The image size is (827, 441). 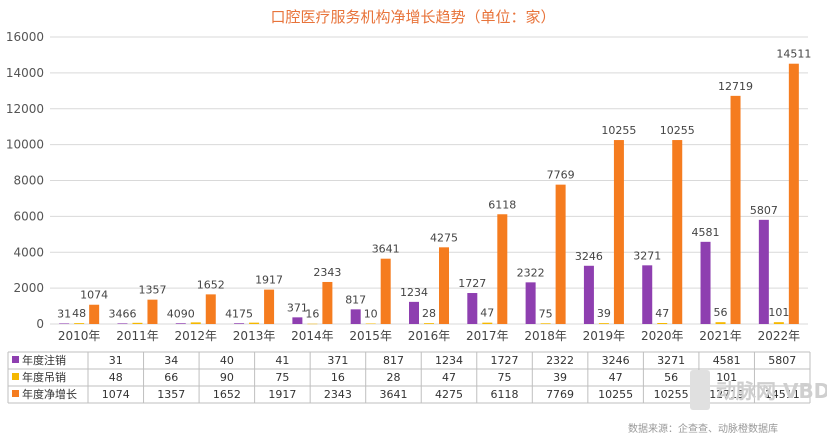 I want to click on table-cell: 40, so click(x=227, y=360).